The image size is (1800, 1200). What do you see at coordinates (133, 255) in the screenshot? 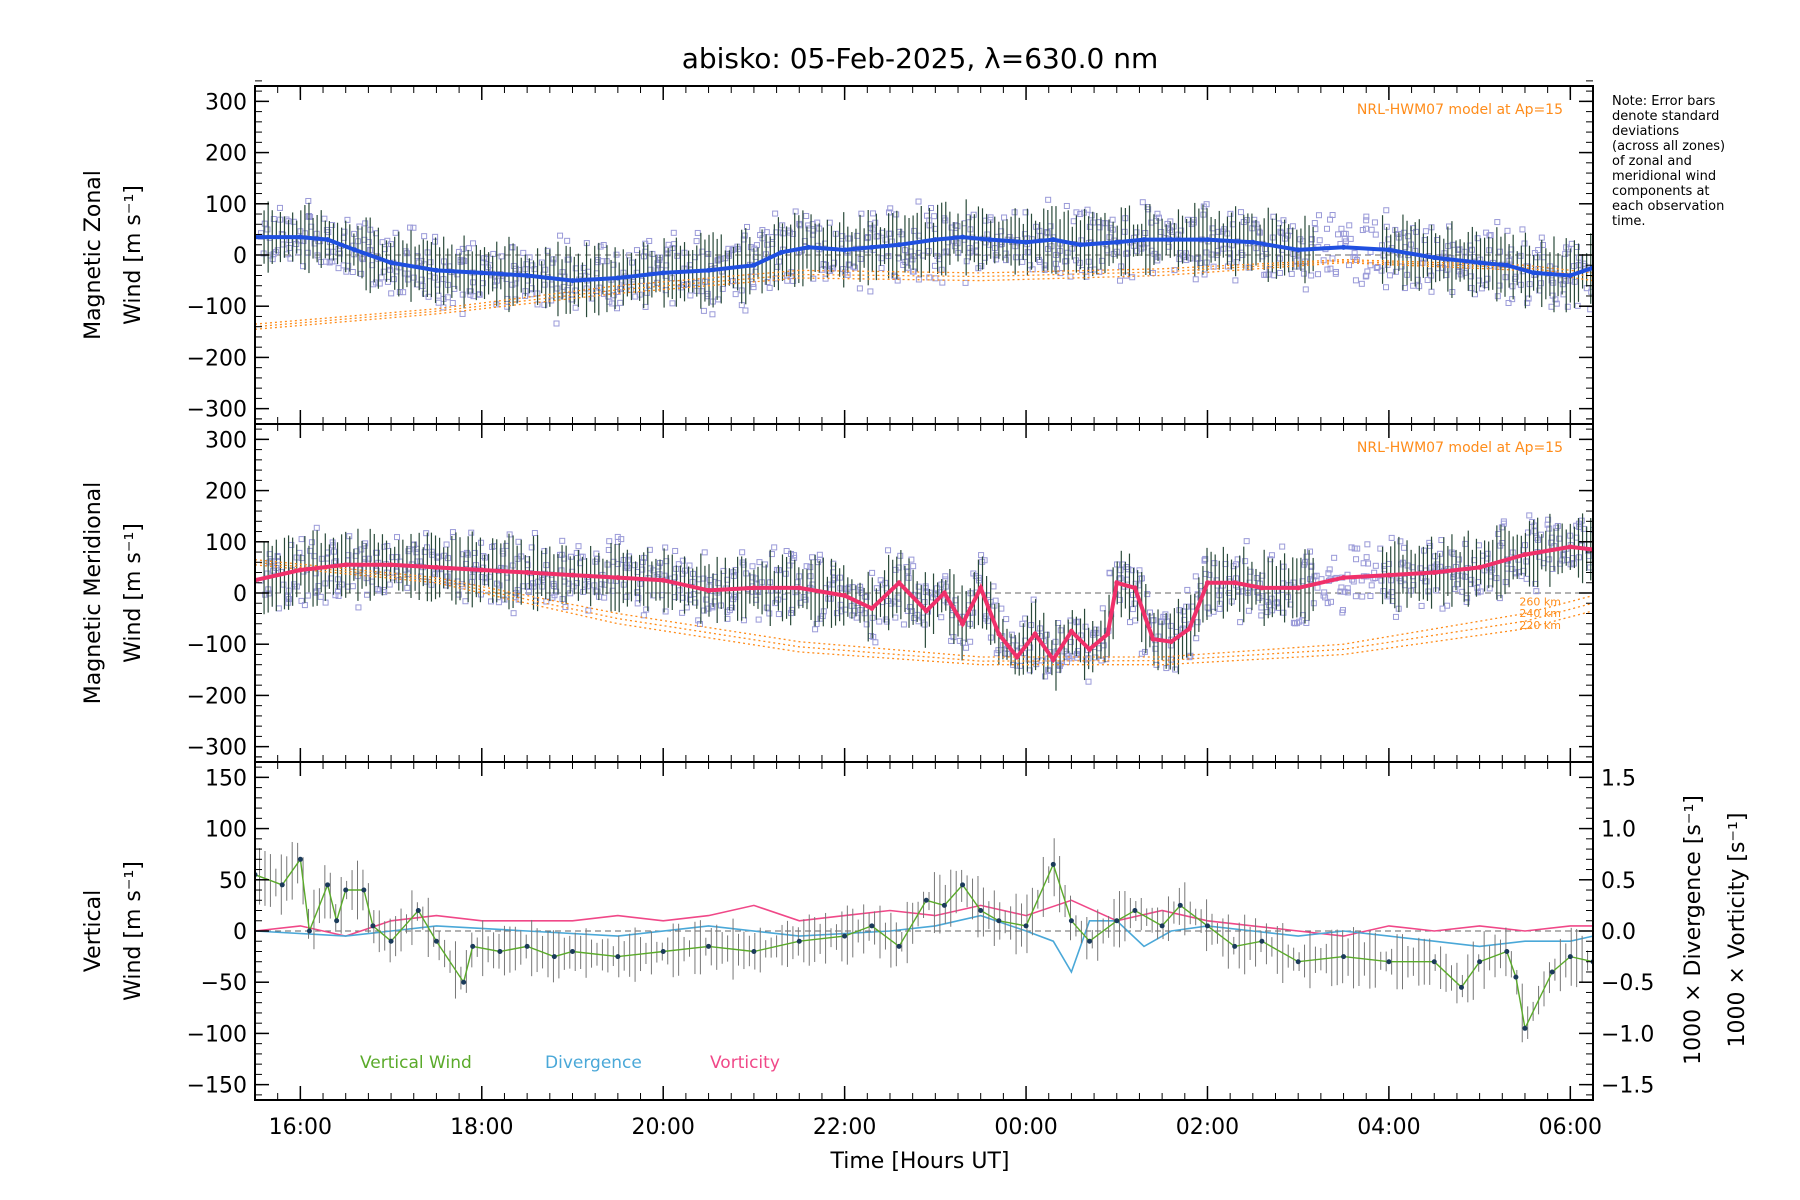
I see `y-axis-label-line2: Wind [m s⁻¹]` at bounding box center [133, 255].